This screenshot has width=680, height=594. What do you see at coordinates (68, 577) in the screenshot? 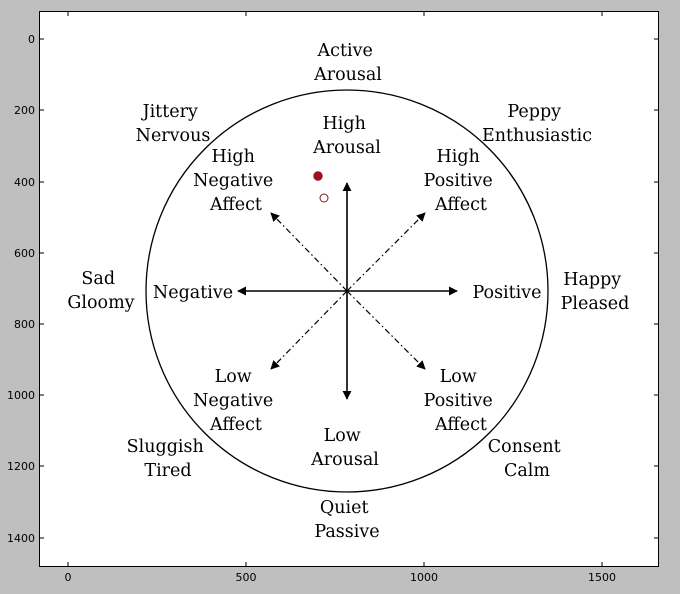
I see `x-tick-label: 0` at bounding box center [68, 577].